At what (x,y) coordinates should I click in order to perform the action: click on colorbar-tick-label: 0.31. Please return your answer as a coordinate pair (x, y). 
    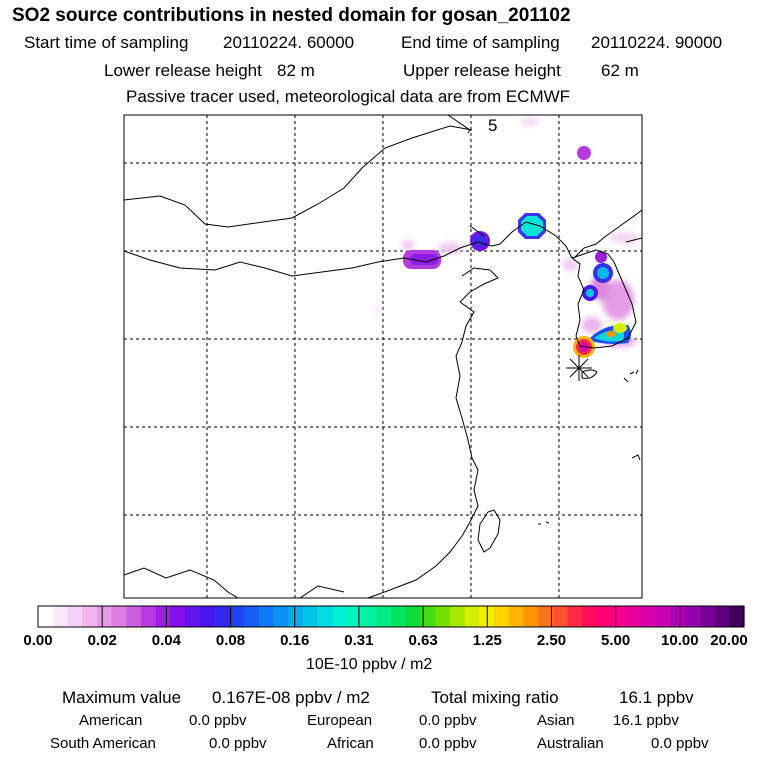
    Looking at the image, I should click on (359, 640).